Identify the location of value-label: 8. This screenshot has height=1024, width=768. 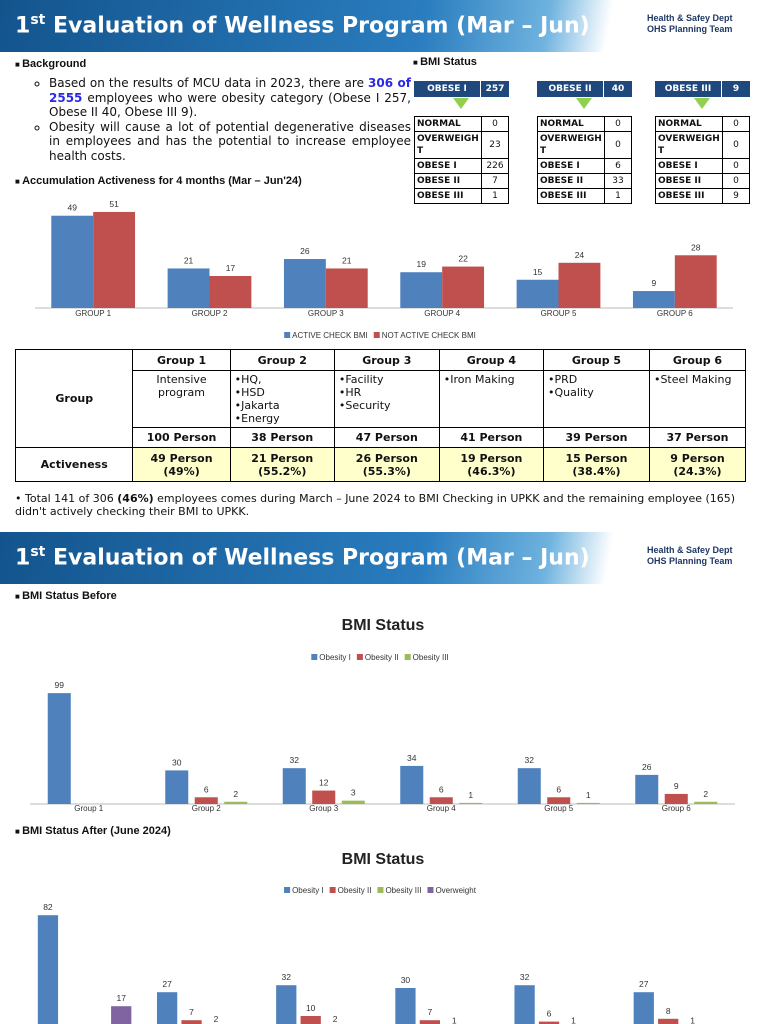
(668, 1011).